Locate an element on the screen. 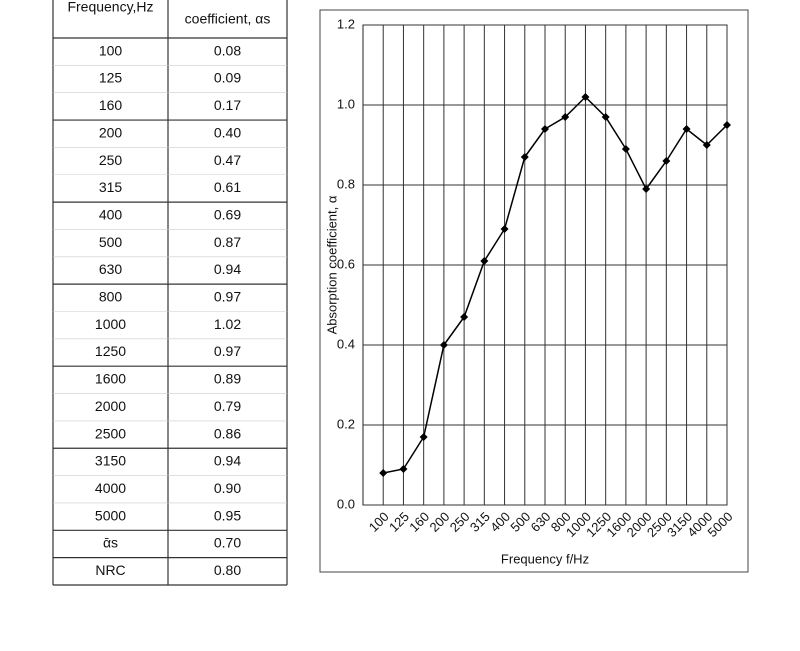 This screenshot has width=800, height=651. table-cell: 800 is located at coordinates (111, 297).